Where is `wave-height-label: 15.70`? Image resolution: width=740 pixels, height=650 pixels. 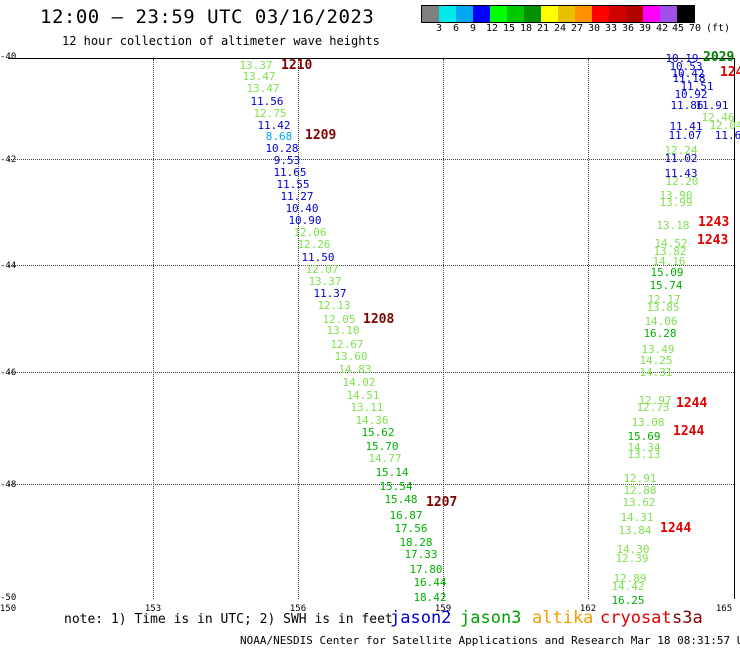
wave-height-label: 15.70 is located at coordinates (382, 446).